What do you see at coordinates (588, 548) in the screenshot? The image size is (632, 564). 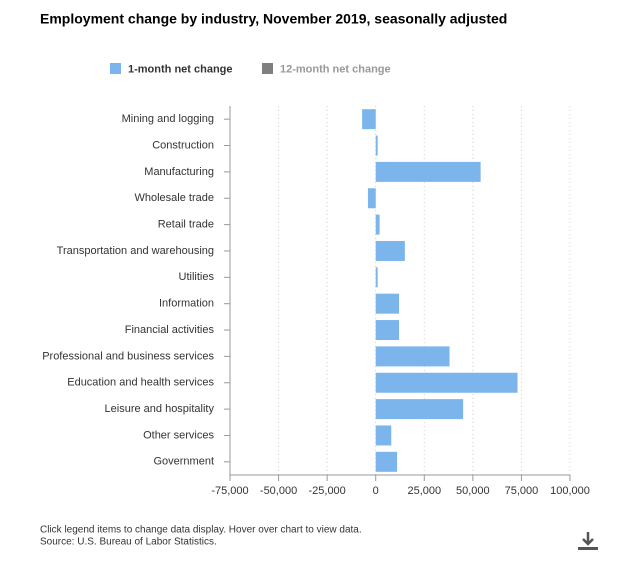 I see `download-base` at bounding box center [588, 548].